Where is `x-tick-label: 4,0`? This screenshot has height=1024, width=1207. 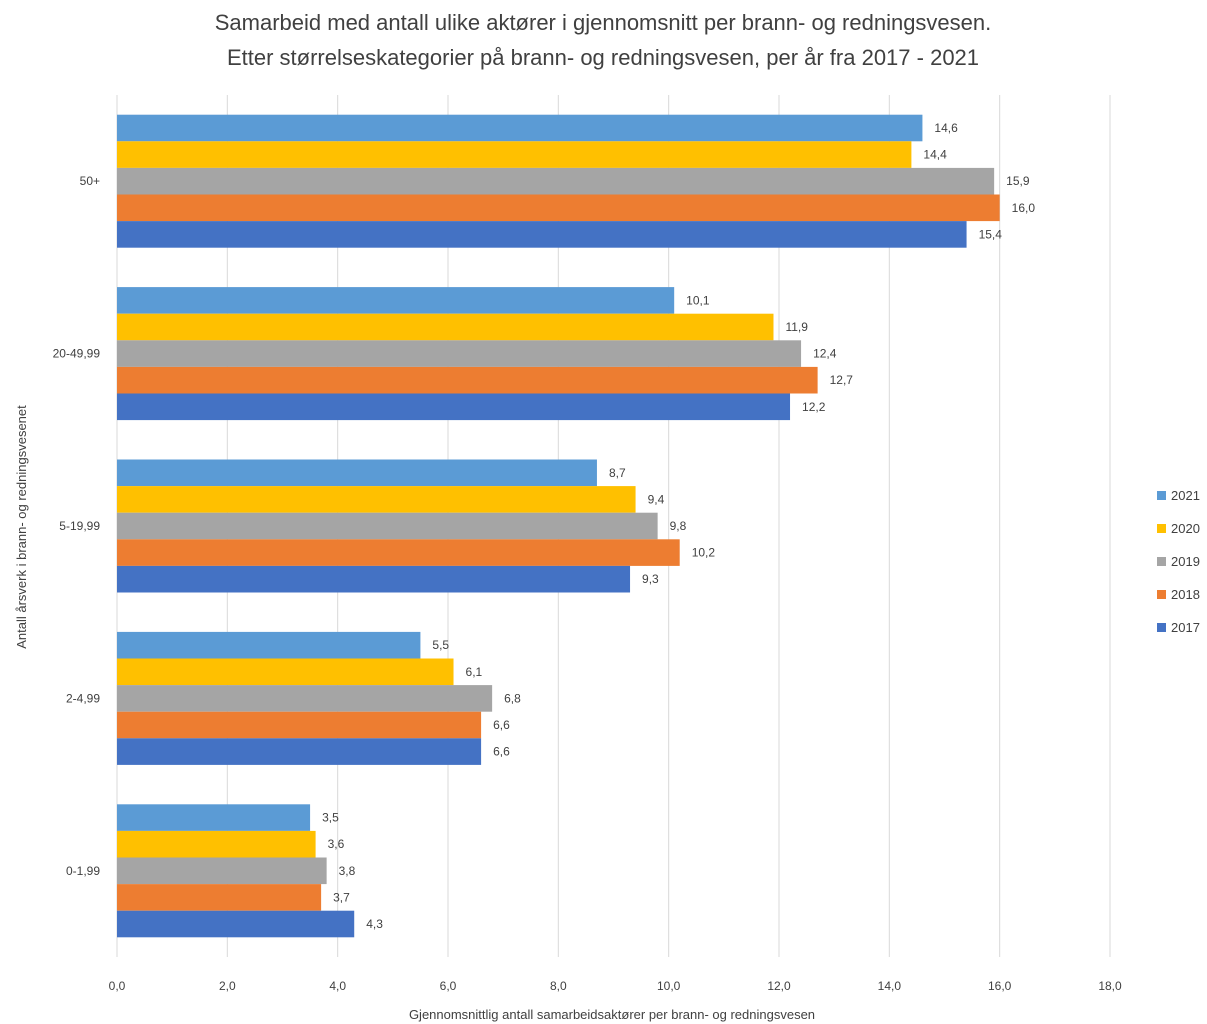
x-tick-label: 4,0 is located at coordinates (337, 986).